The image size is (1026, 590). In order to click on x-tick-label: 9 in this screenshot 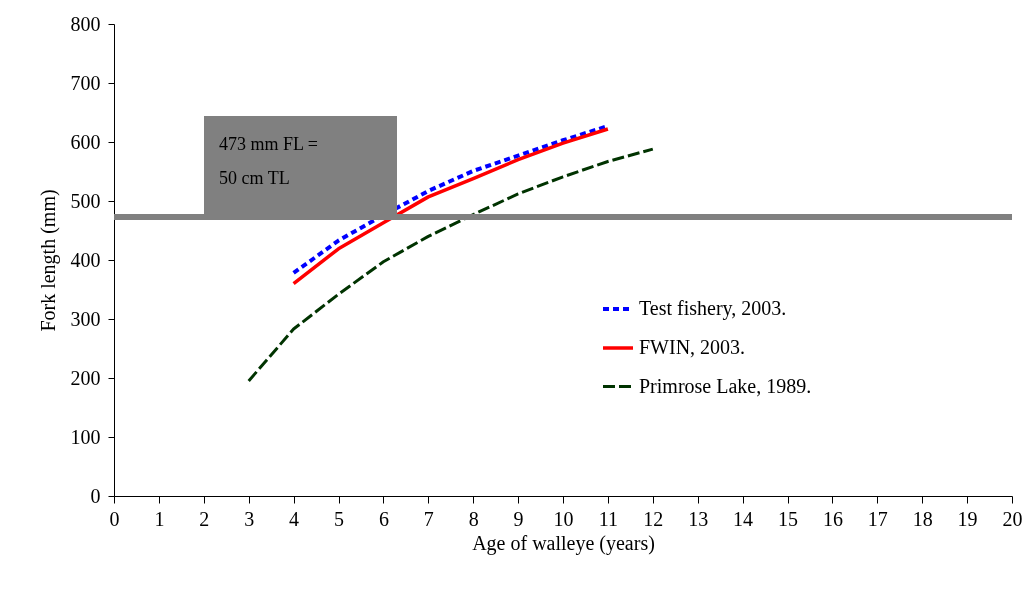, I will do `click(518, 518)`.